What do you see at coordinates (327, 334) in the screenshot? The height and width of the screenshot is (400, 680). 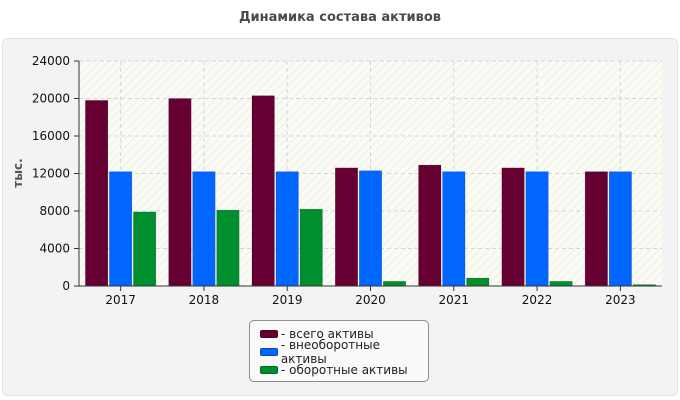 I see `legend-label-total: - всего активы` at bounding box center [327, 334].